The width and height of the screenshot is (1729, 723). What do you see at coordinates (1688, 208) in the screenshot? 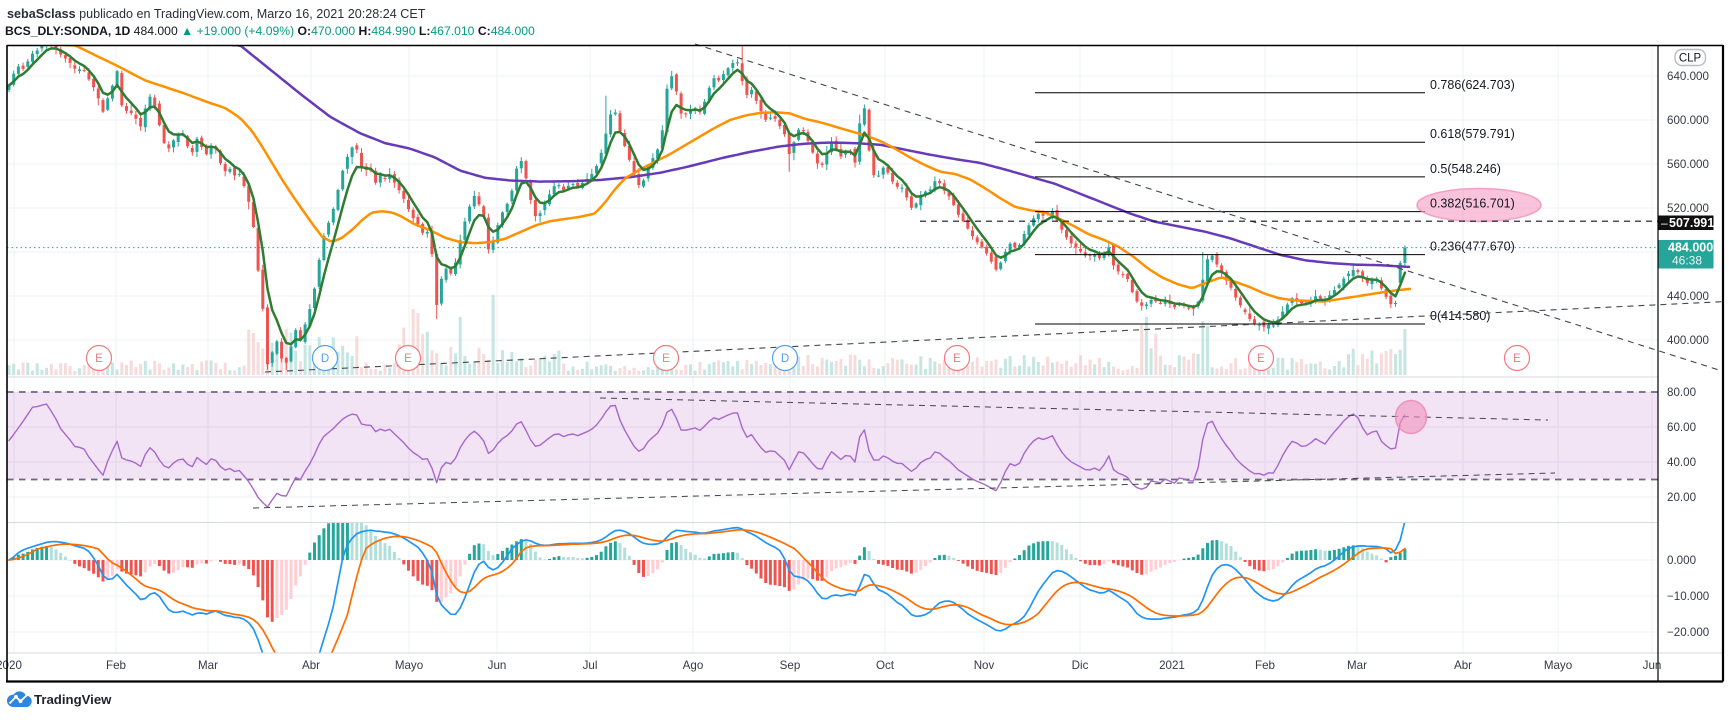
I see `svg-text: 520.000` at bounding box center [1688, 208].